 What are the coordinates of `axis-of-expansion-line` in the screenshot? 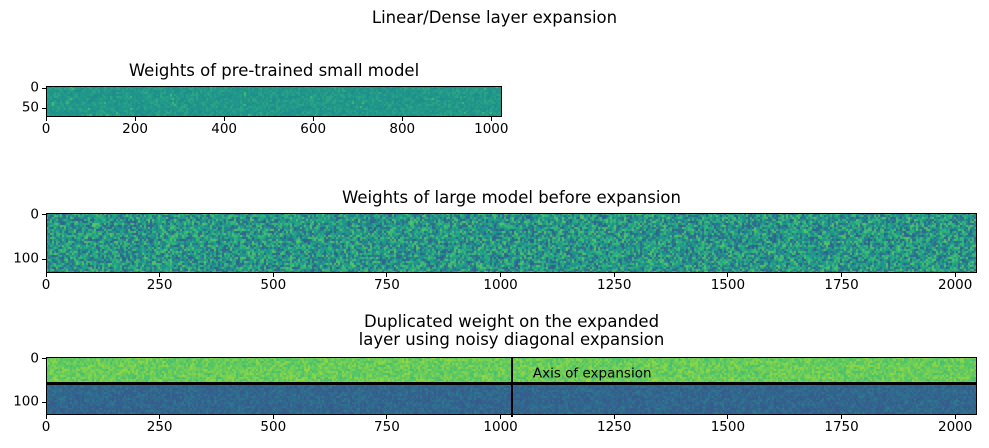 It's located at (511, 387).